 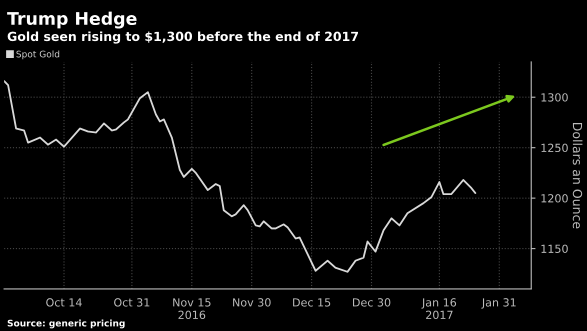 I want to click on x-tick-label: Jan 31, so click(x=498, y=303).